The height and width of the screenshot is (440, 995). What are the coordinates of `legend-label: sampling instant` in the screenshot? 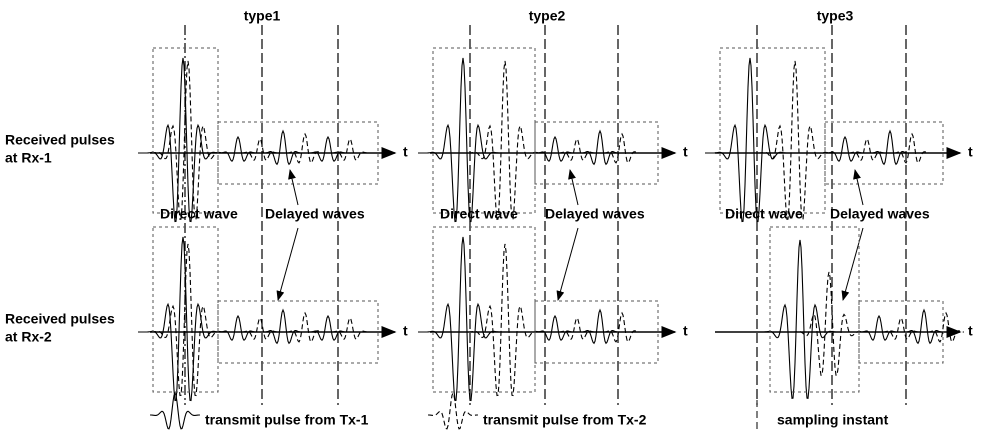 It's located at (833, 420).